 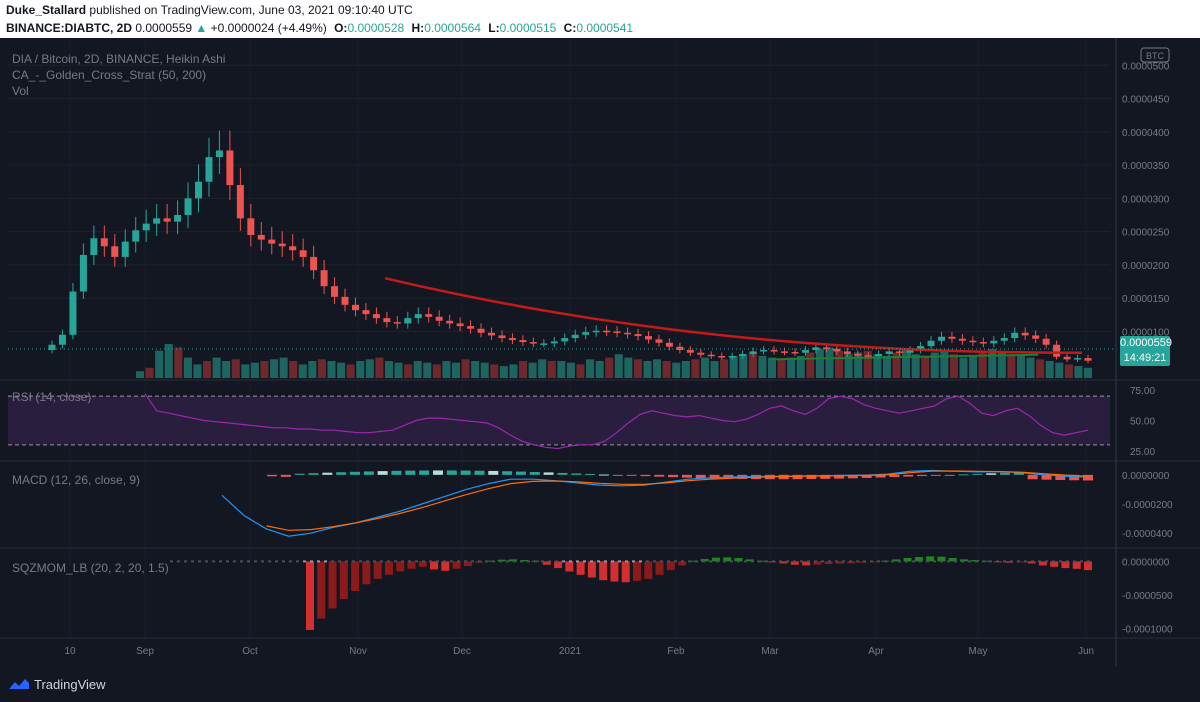 What do you see at coordinates (418, 28) in the screenshot?
I see `high-label: H:` at bounding box center [418, 28].